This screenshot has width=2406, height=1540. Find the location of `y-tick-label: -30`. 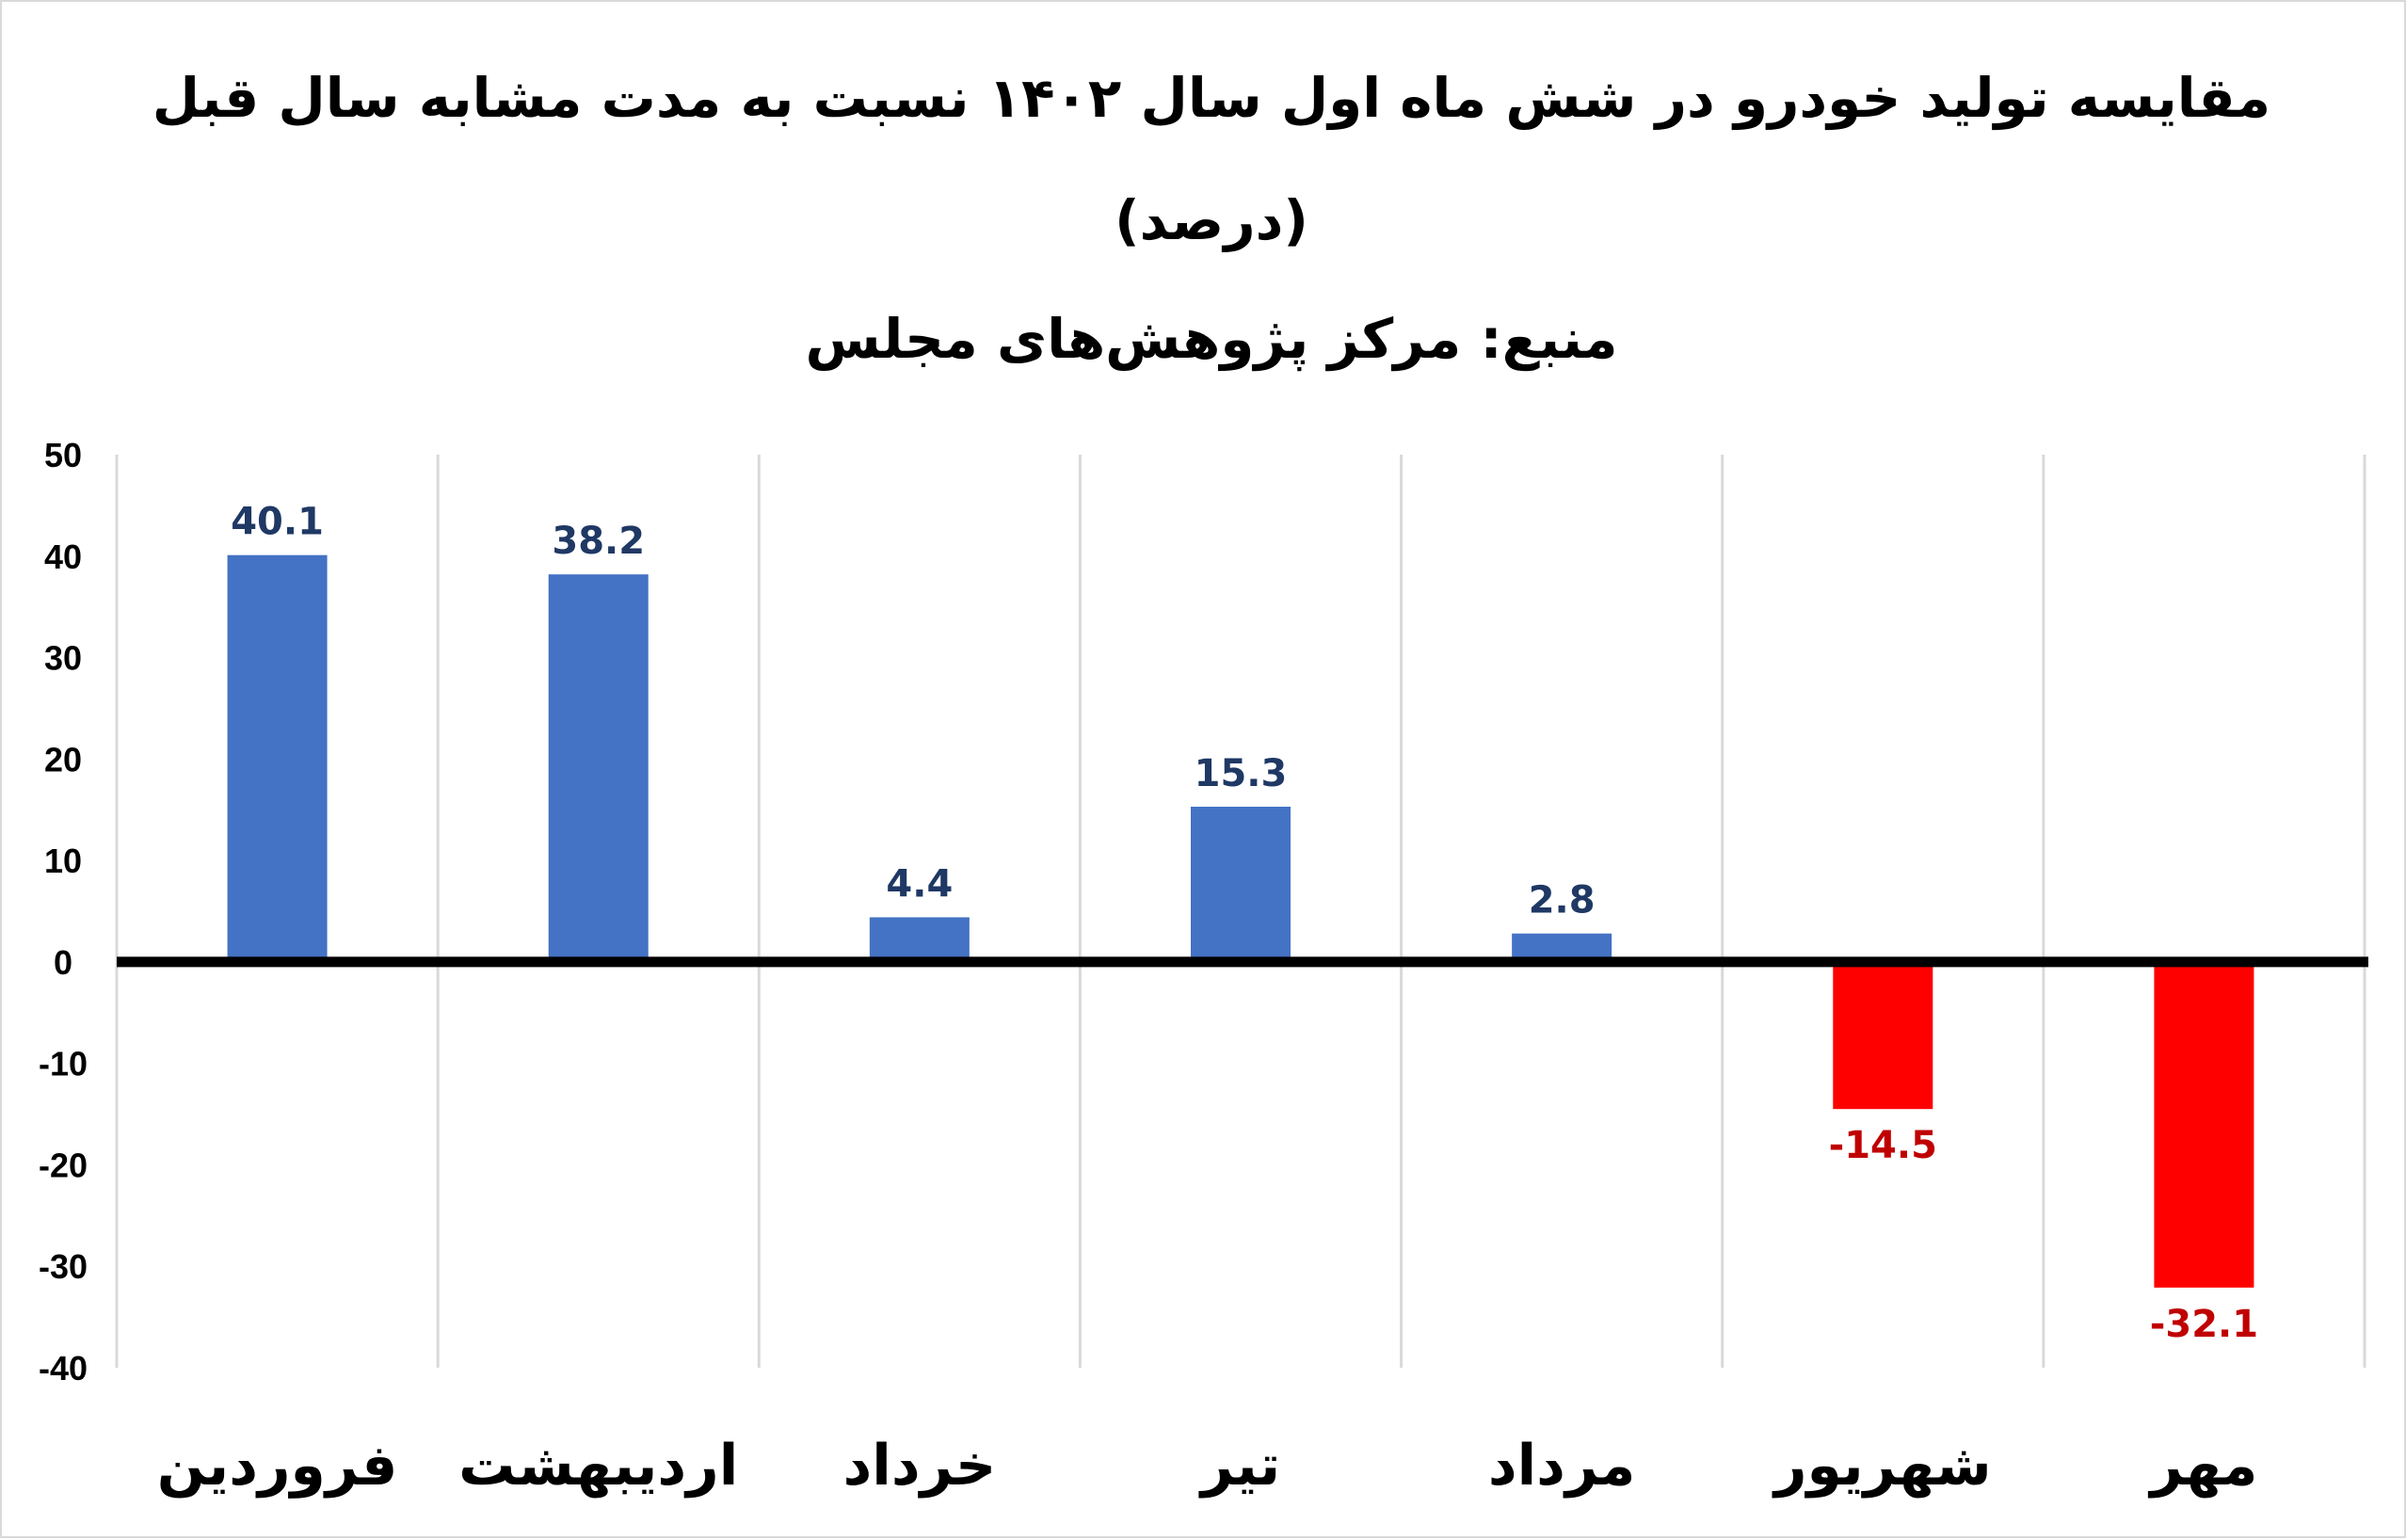

y-tick-label: -30 is located at coordinates (64, 1266).